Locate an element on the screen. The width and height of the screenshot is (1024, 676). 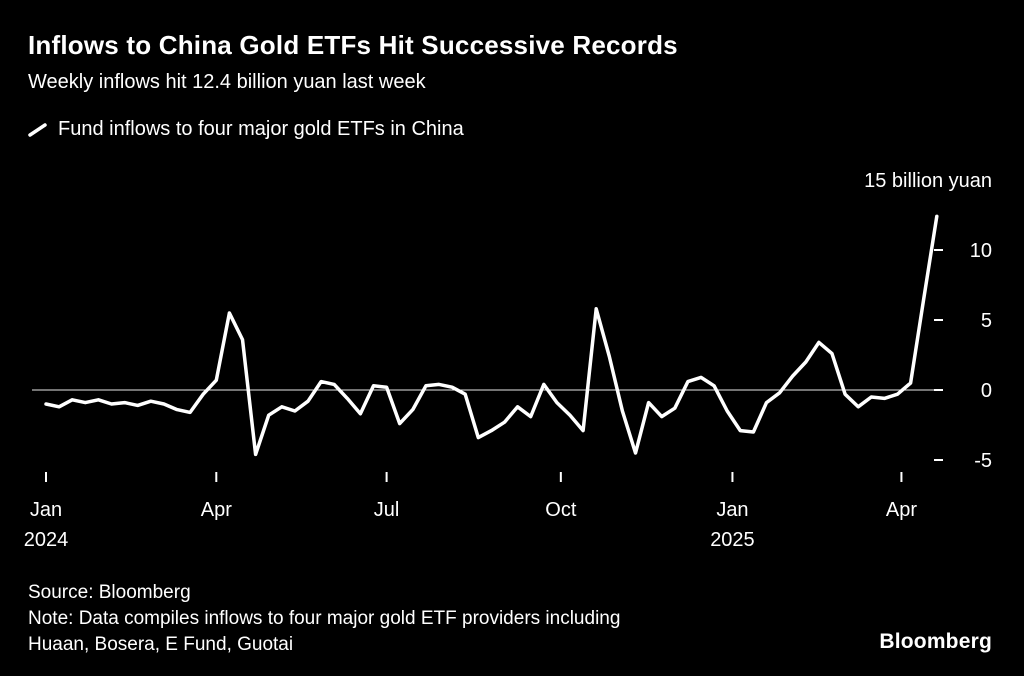
x-tick-label: Oct is located at coordinates (561, 510).